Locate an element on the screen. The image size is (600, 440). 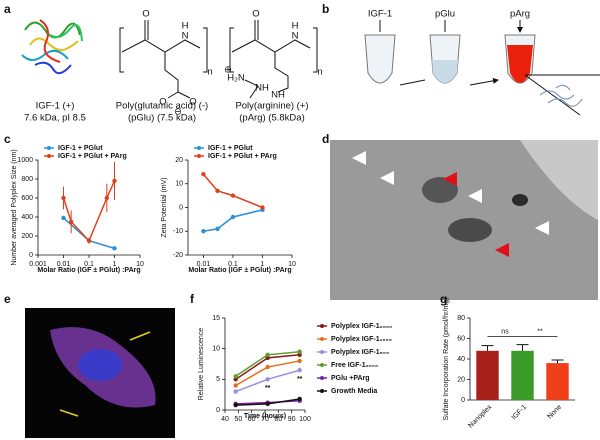
y-tick-label: 5 is located at coordinates (218, 379).